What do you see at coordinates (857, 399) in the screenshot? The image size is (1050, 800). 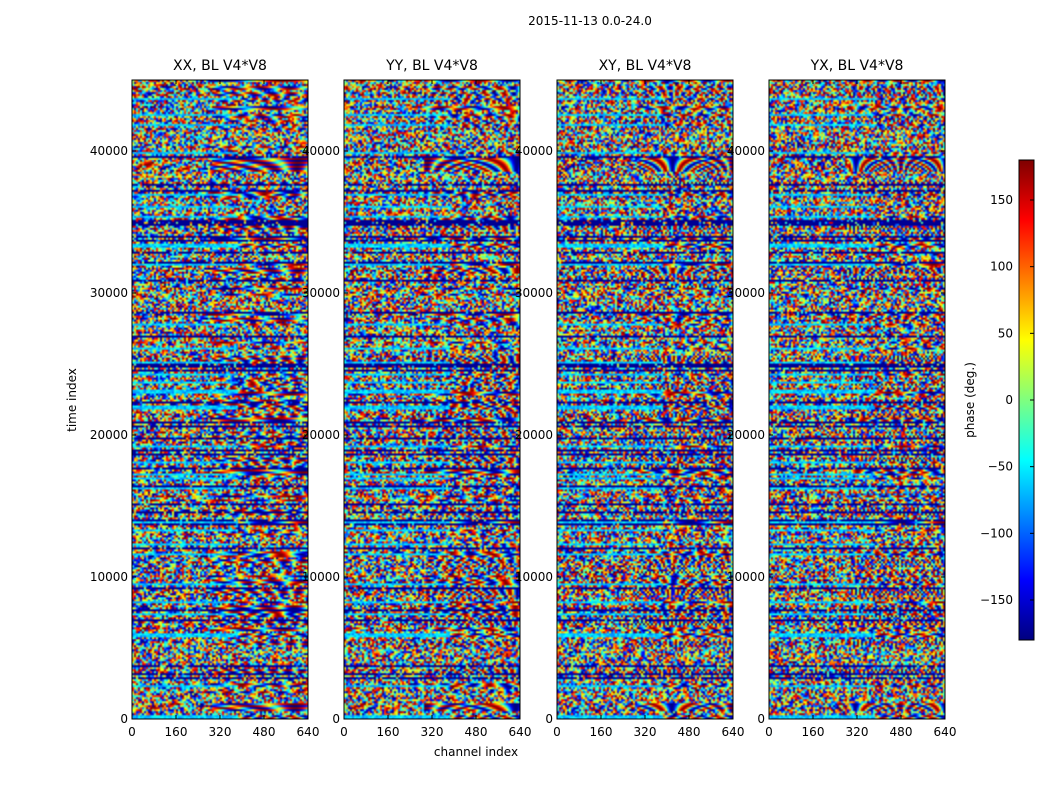 I see `heatmap-image-yx` at bounding box center [857, 399].